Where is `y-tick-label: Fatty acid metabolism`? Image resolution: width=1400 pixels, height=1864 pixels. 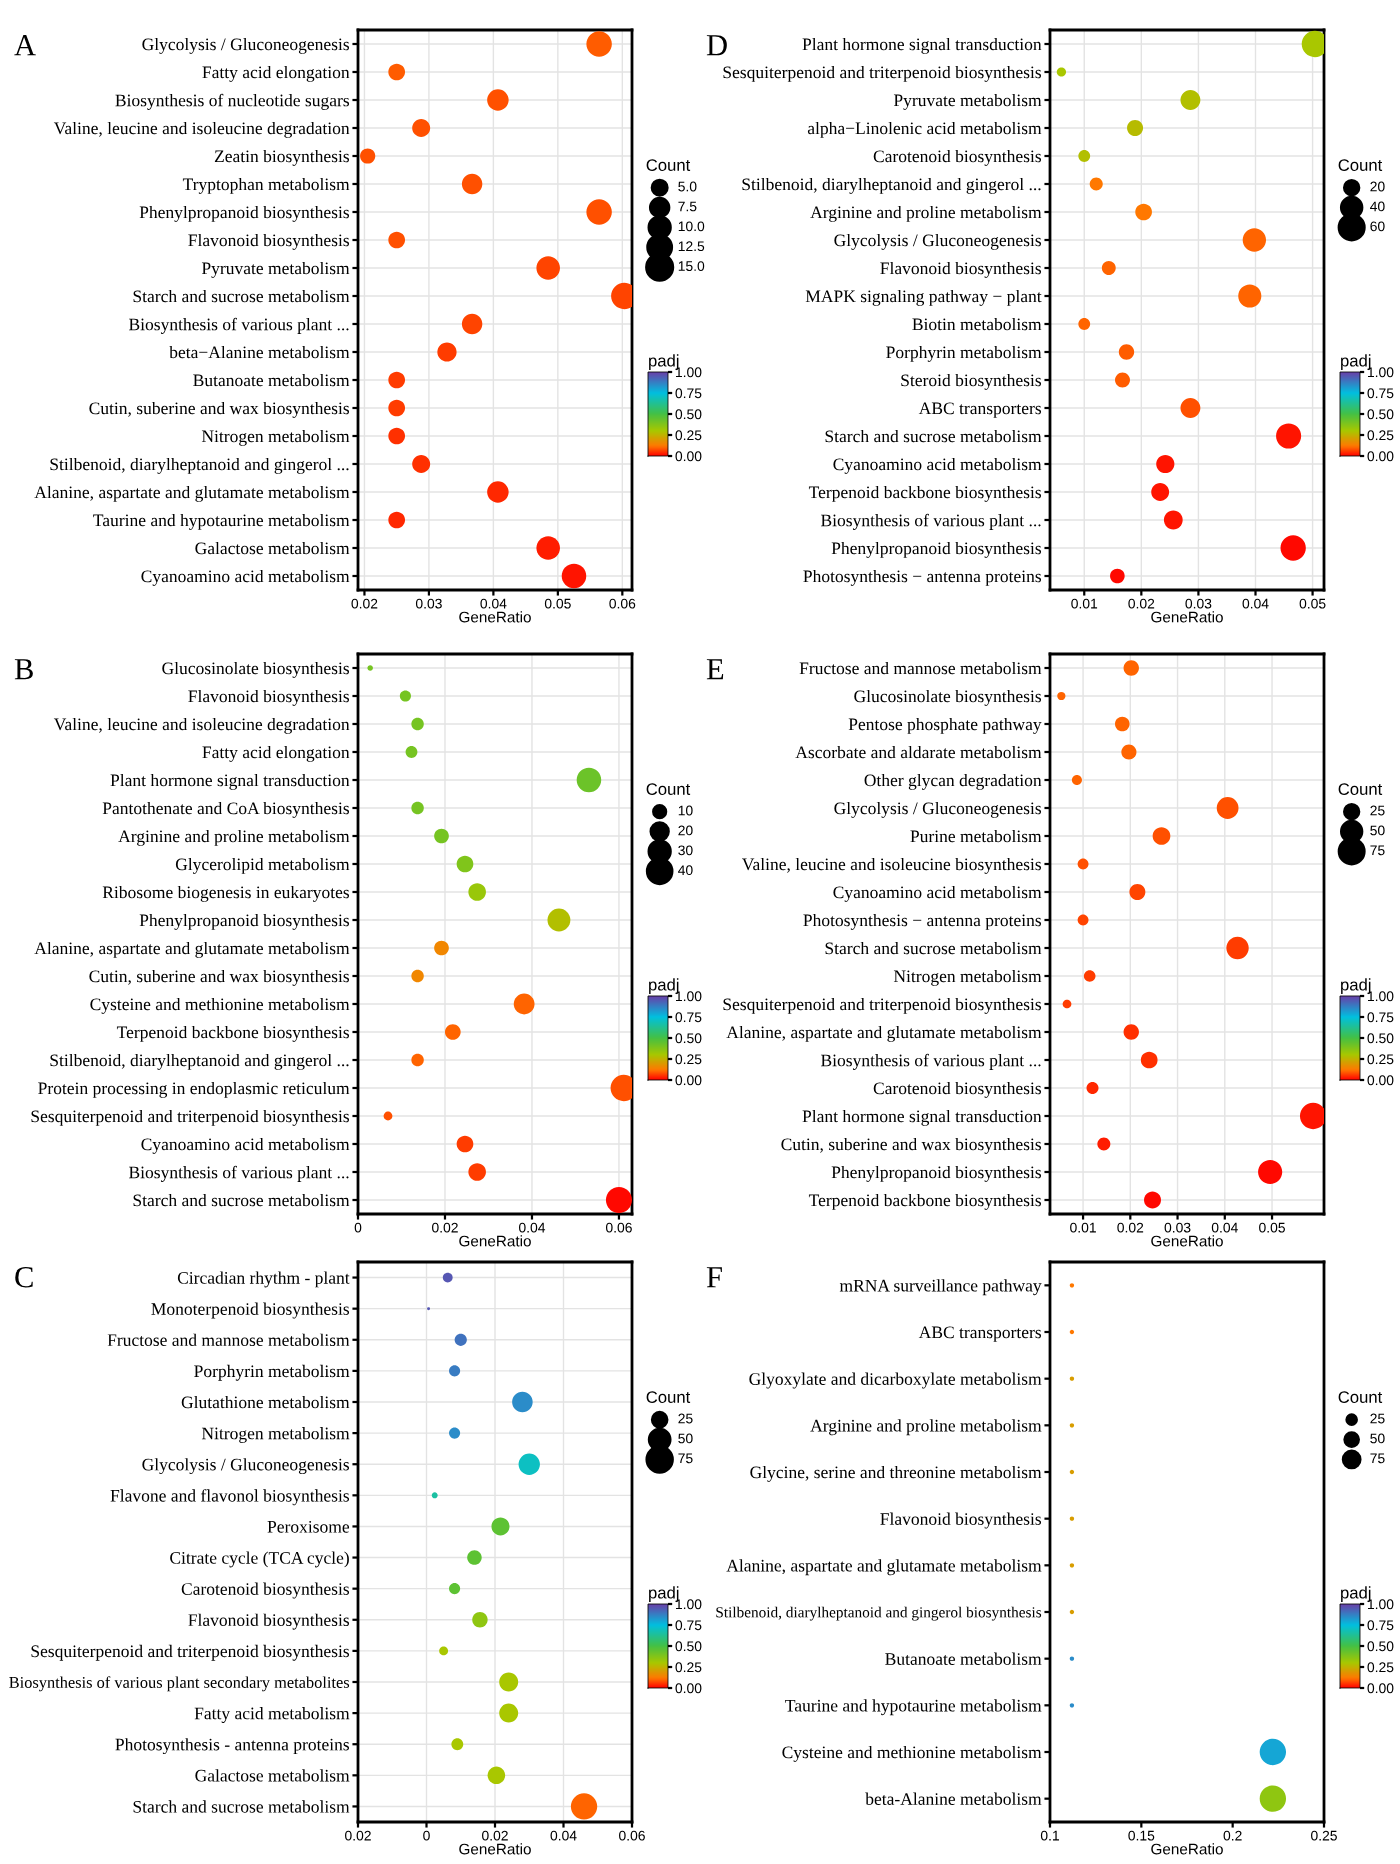 y-tick-label: Fatty acid metabolism is located at coordinates (272, 1715).